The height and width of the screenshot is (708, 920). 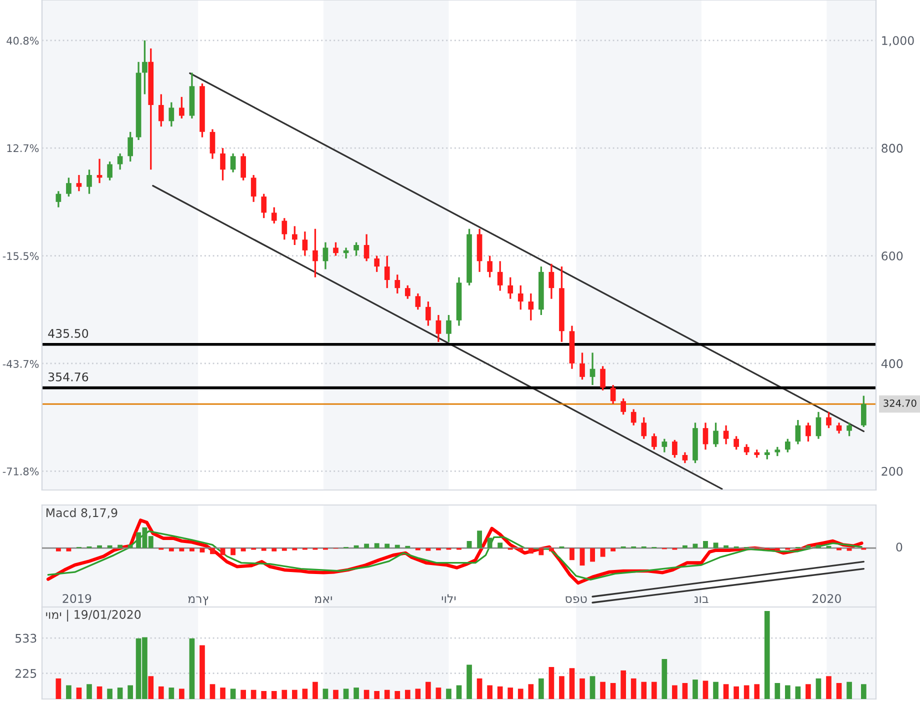 I want to click on ref-line-label: 0, so click(x=899, y=547).